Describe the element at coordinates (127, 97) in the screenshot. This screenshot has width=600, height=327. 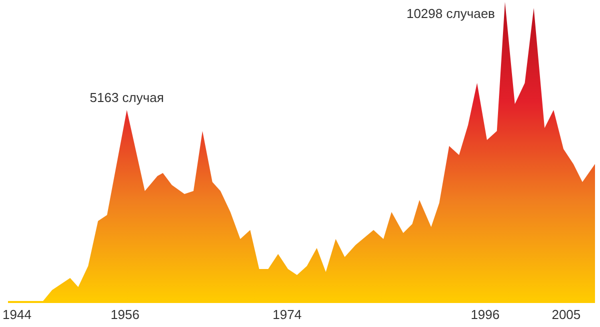
I see `annotation: 5163 случая` at that location.